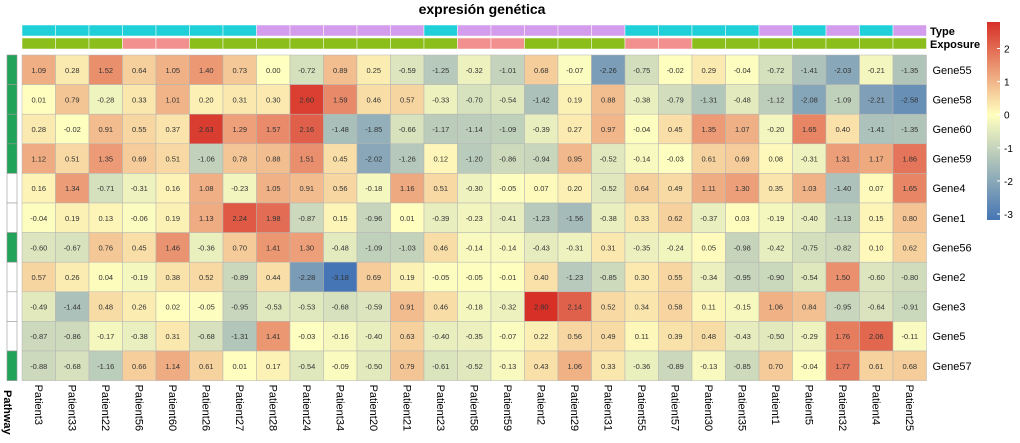 Image resolution: width=1020 pixels, height=443 pixels. I want to click on cell-value-label: 0.79, so click(72, 99).